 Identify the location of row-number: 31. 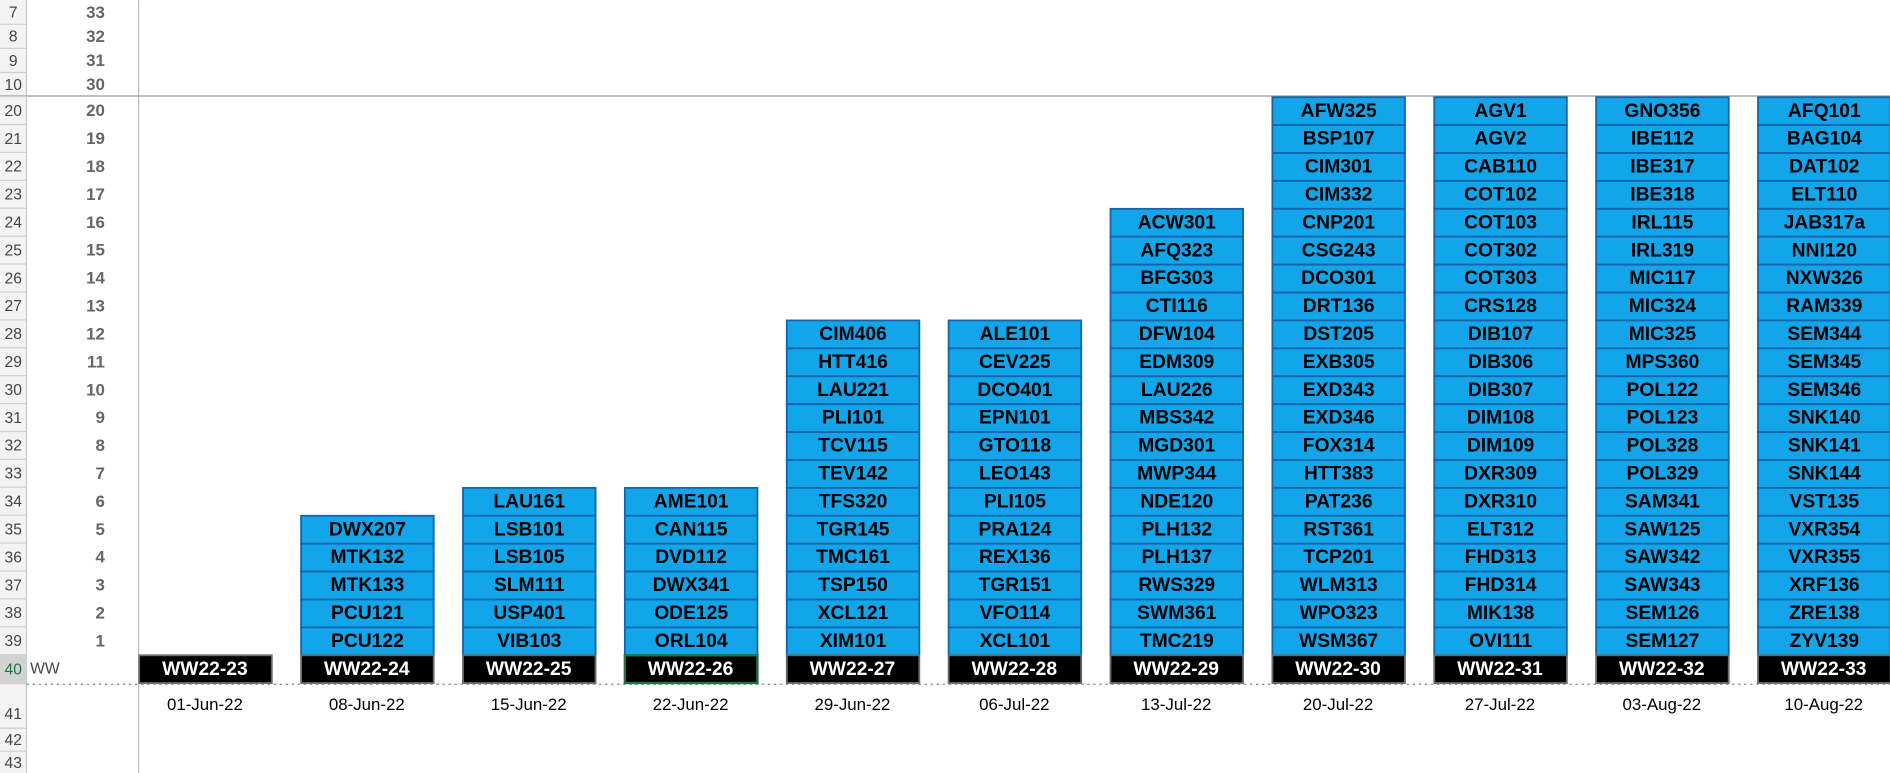
(13, 418).